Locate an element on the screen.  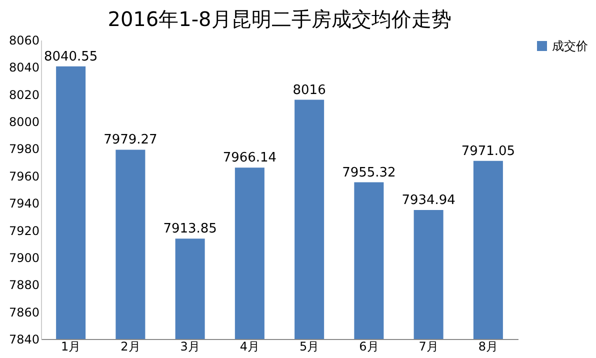
y-tick-label: 7900 is located at coordinates (24, 257).